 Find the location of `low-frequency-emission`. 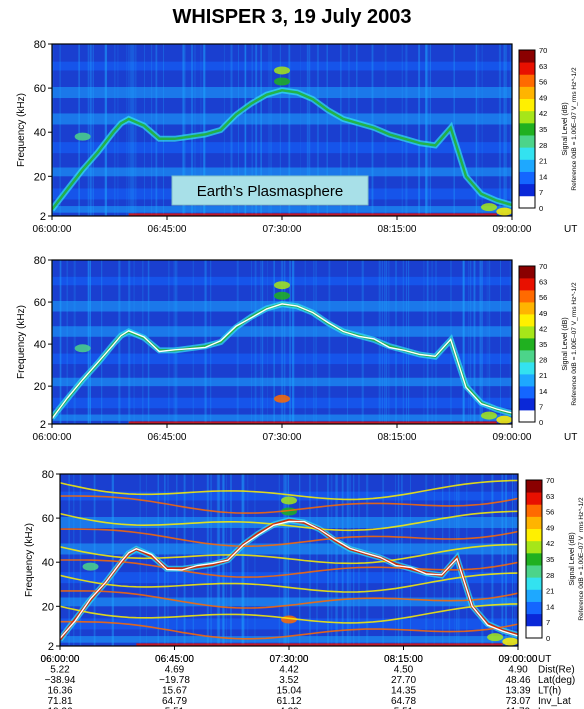

low-frequency-emission is located at coordinates (312, 422).